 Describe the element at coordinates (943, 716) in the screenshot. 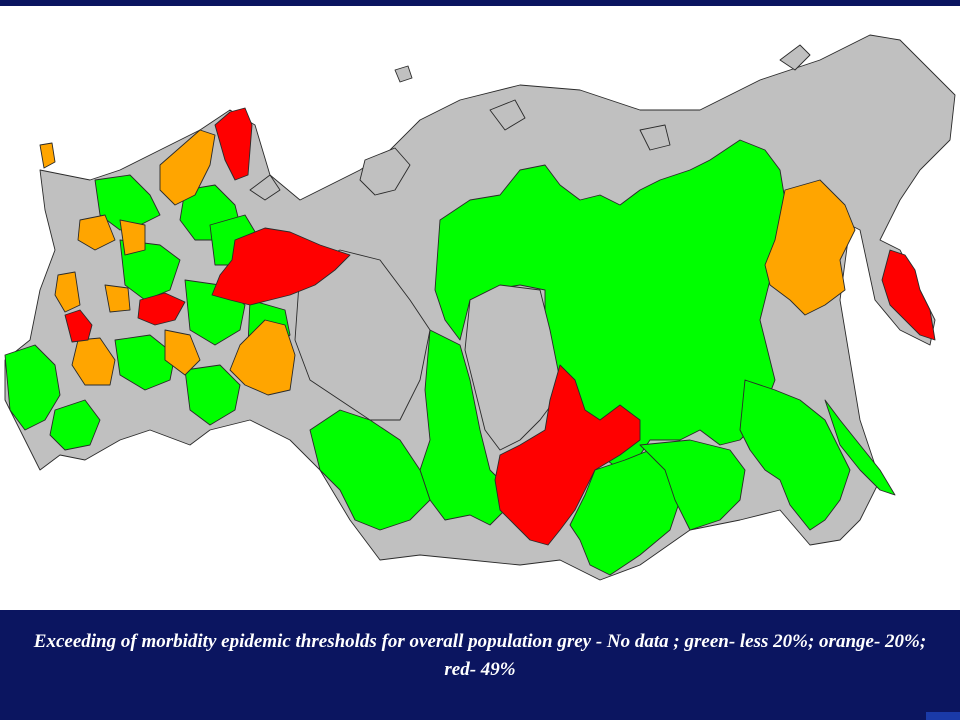

I see `corner-accent` at that location.